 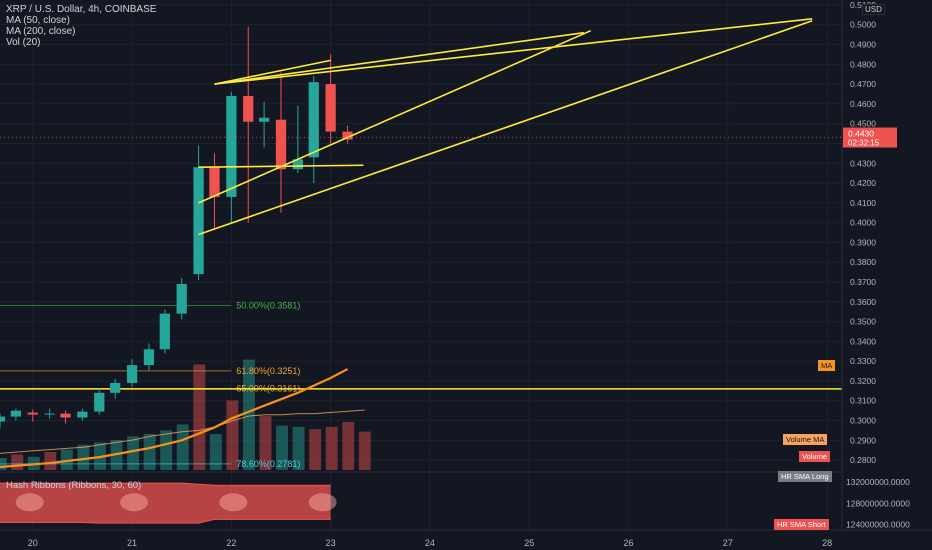 What do you see at coordinates (466, 497) in the screenshot?
I see `hash-ribbons-pane` at bounding box center [466, 497].